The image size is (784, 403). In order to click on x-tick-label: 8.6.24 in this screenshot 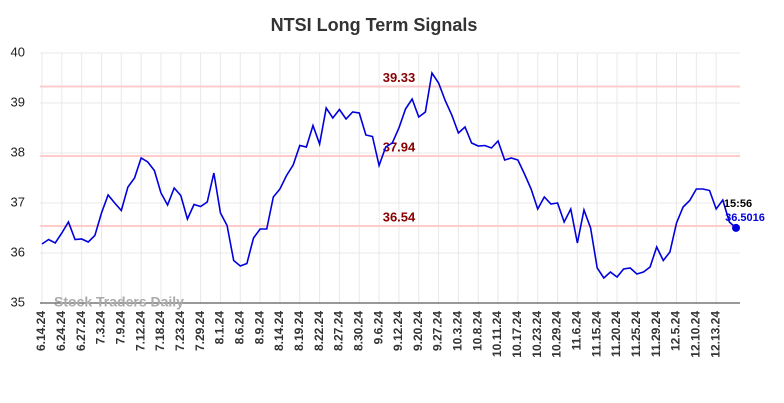, I will do `click(239, 328)`.